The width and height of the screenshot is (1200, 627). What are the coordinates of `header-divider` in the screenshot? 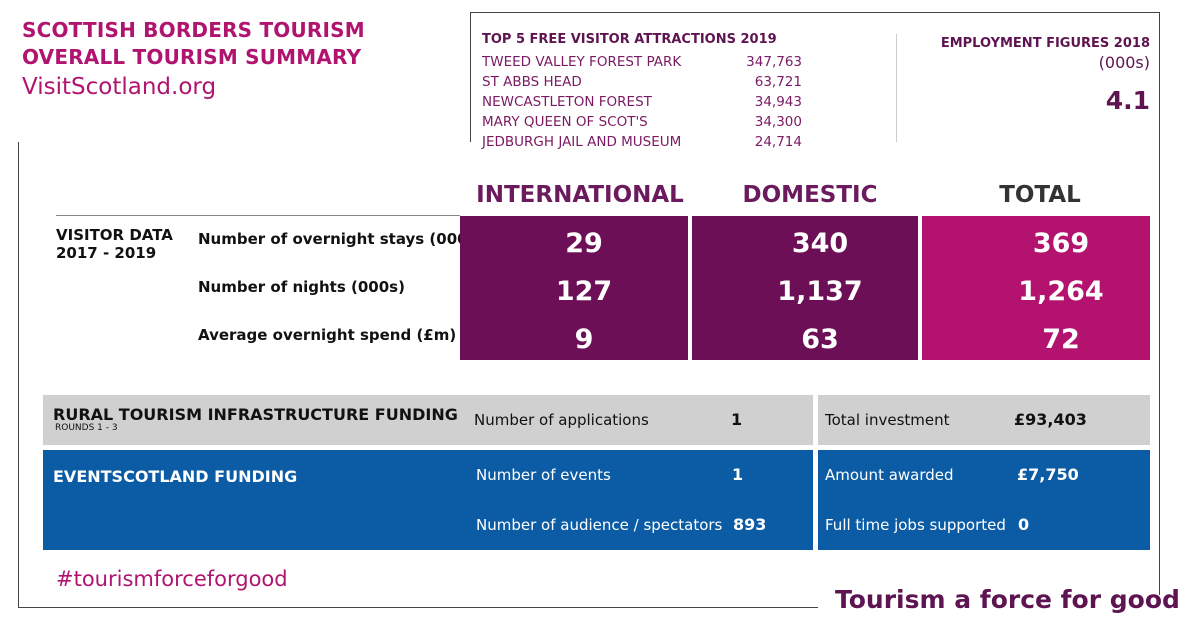 It's located at (896, 88).